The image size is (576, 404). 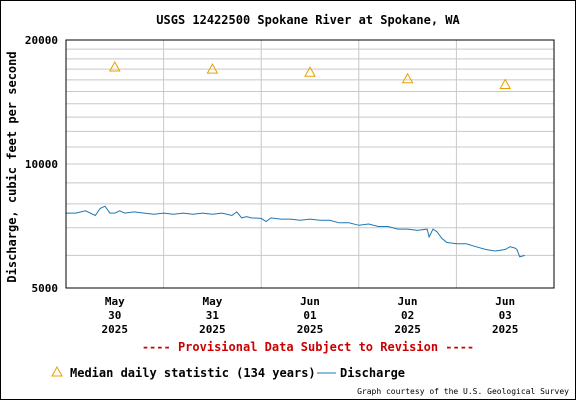 What do you see at coordinates (505, 315) in the screenshot?
I see `x-tick-label: 03` at bounding box center [505, 315].